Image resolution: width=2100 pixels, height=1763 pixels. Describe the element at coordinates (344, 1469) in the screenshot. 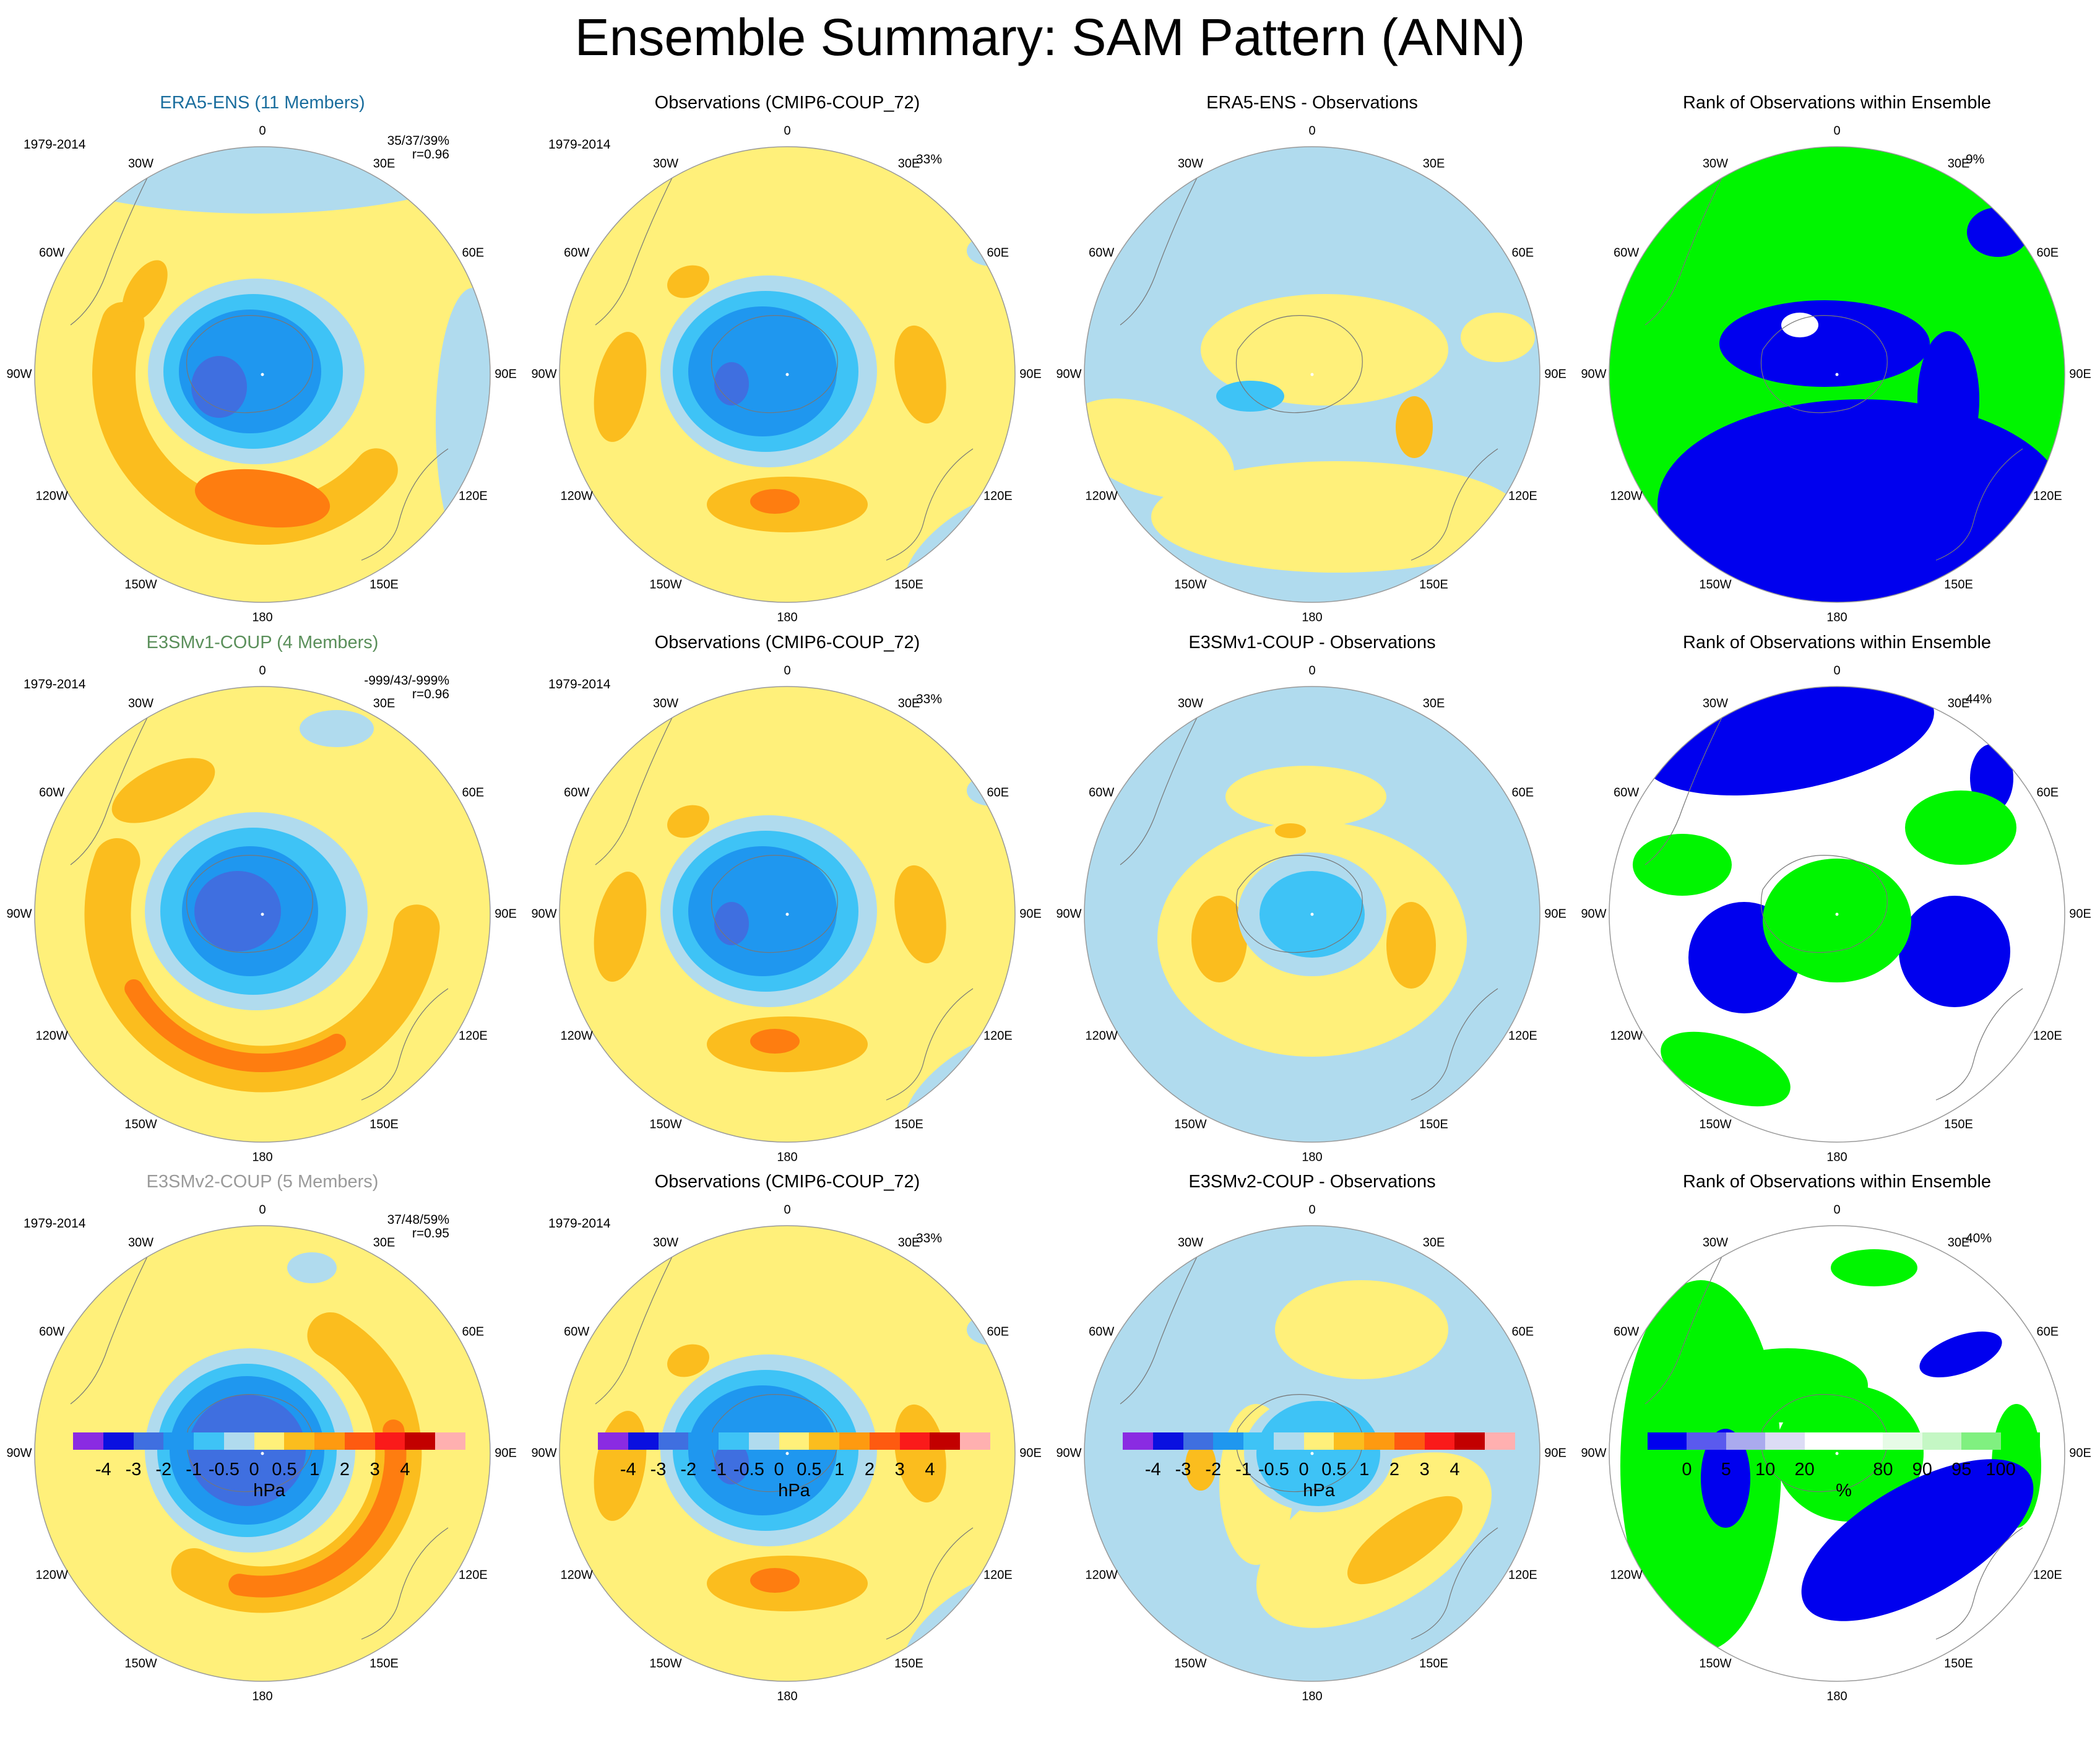

I see `colorbar-tick-label: 2` at that location.